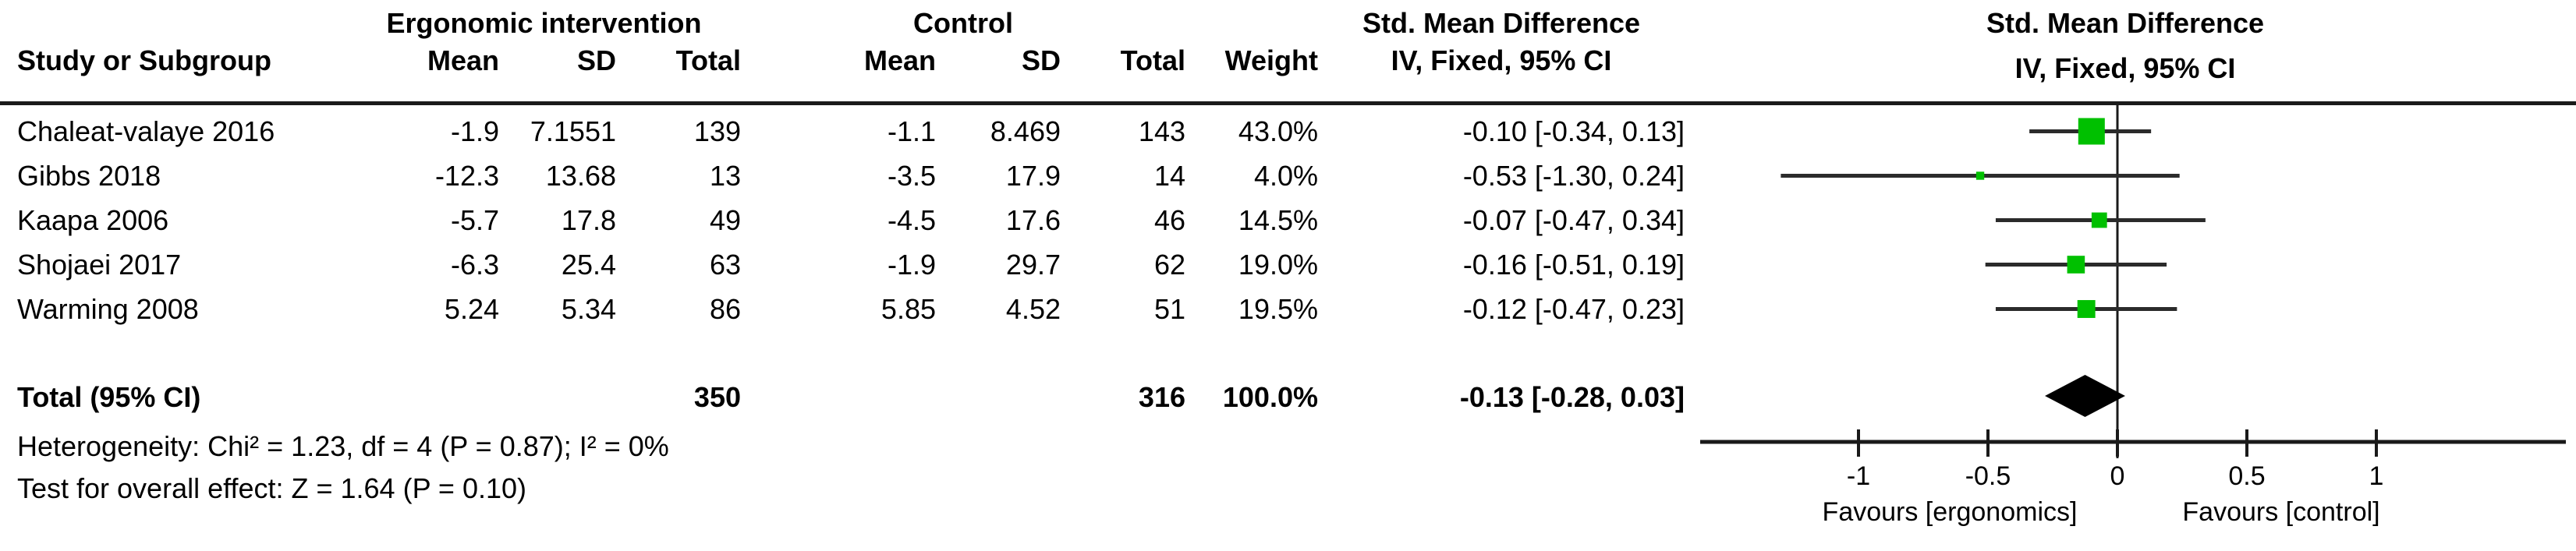 The image size is (2576, 551). I want to click on cell-total2: 46, so click(1169, 220).